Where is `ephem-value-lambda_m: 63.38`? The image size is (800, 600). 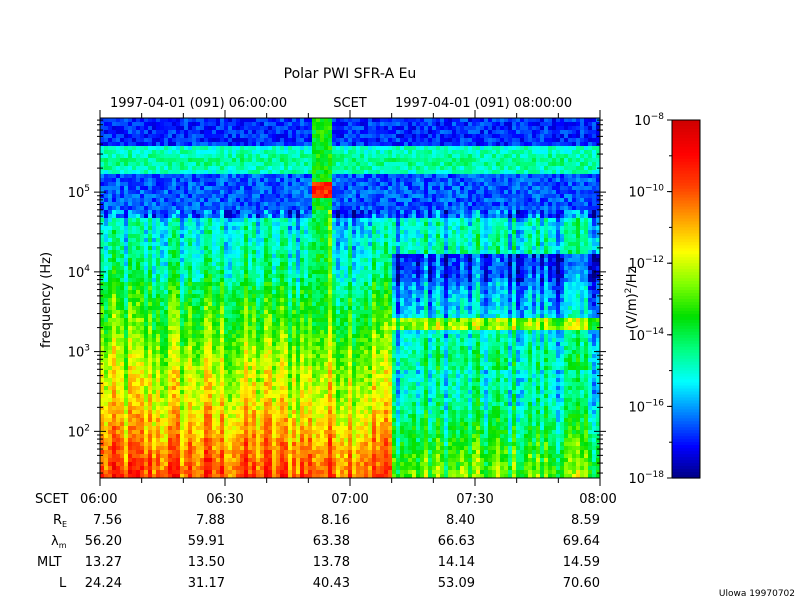
ephem-value-lambda_m: 63.38 is located at coordinates (331, 541).